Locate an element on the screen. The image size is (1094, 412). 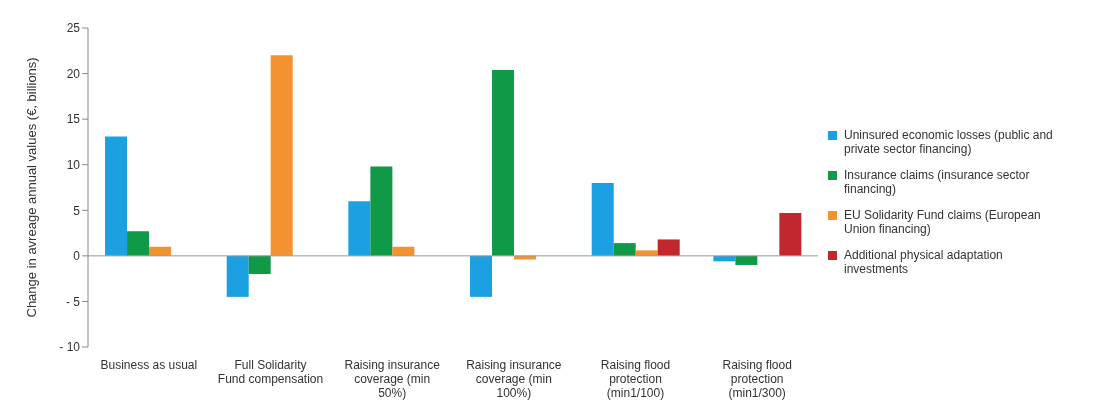
legend-label: Uninsured economic losses (public and private sector financing) is located at coordinates (949, 142).